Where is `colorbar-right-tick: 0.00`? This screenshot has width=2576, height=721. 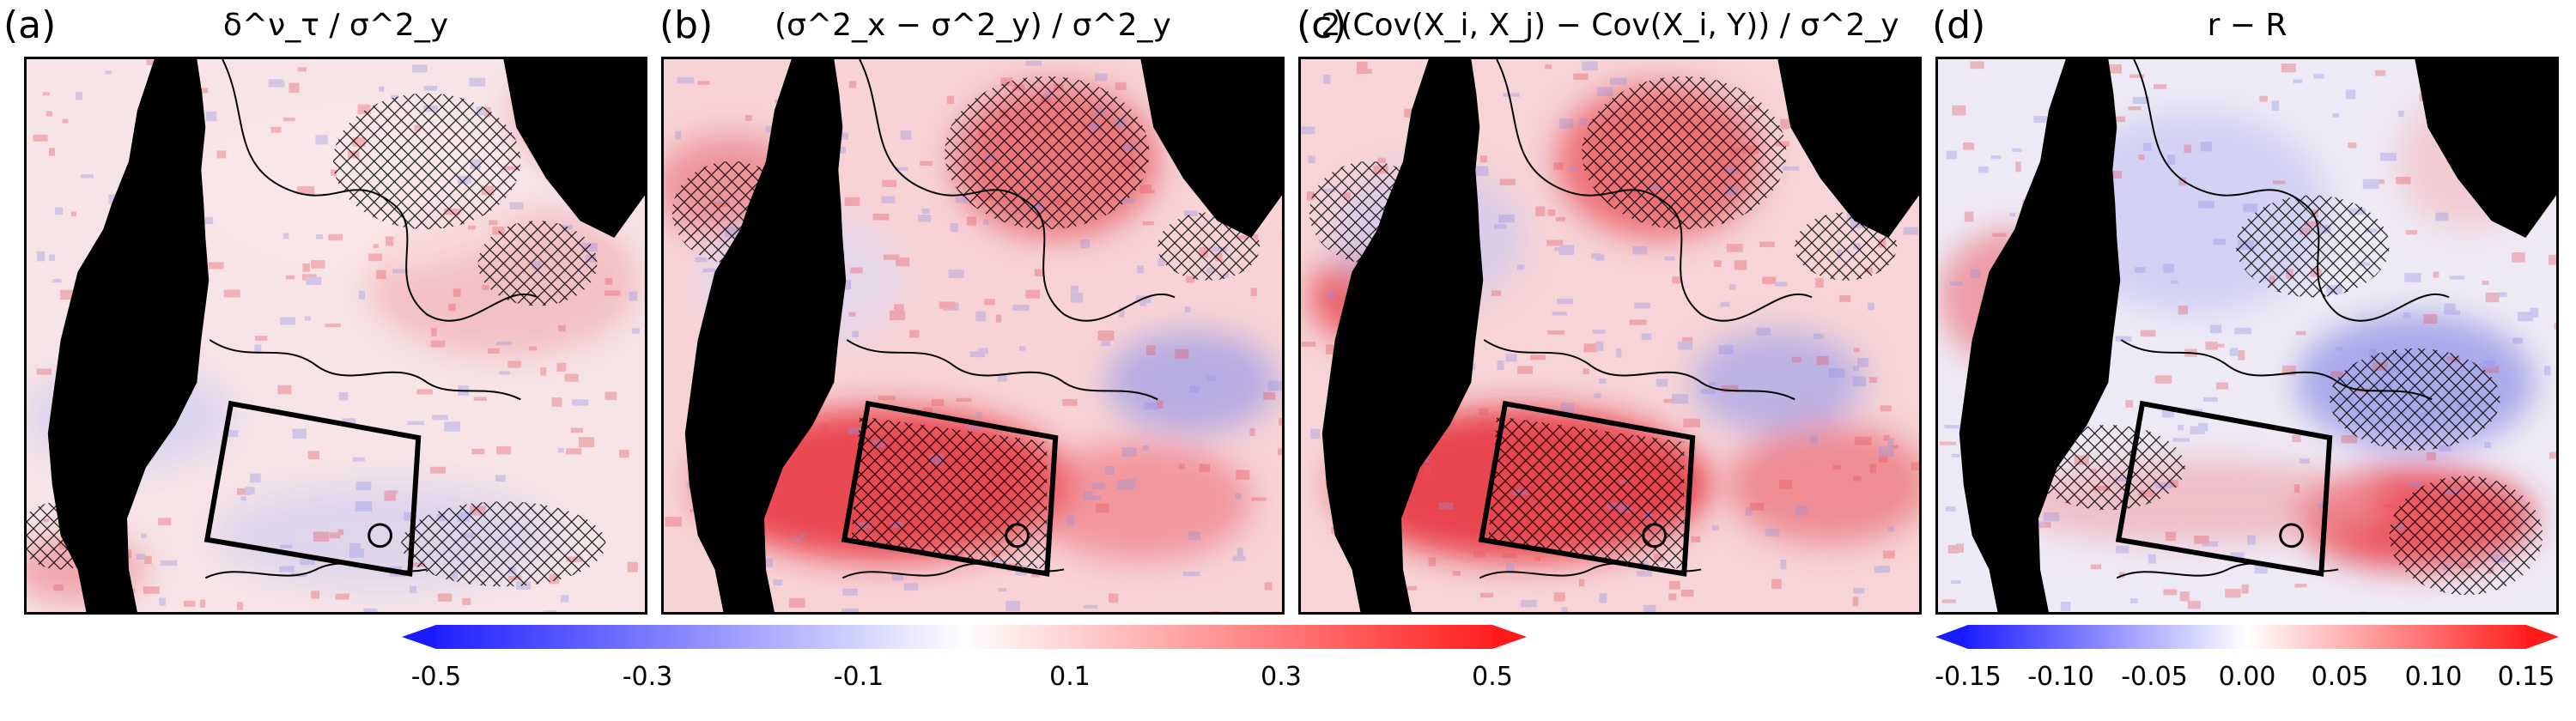 colorbar-right-tick: 0.00 is located at coordinates (2247, 677).